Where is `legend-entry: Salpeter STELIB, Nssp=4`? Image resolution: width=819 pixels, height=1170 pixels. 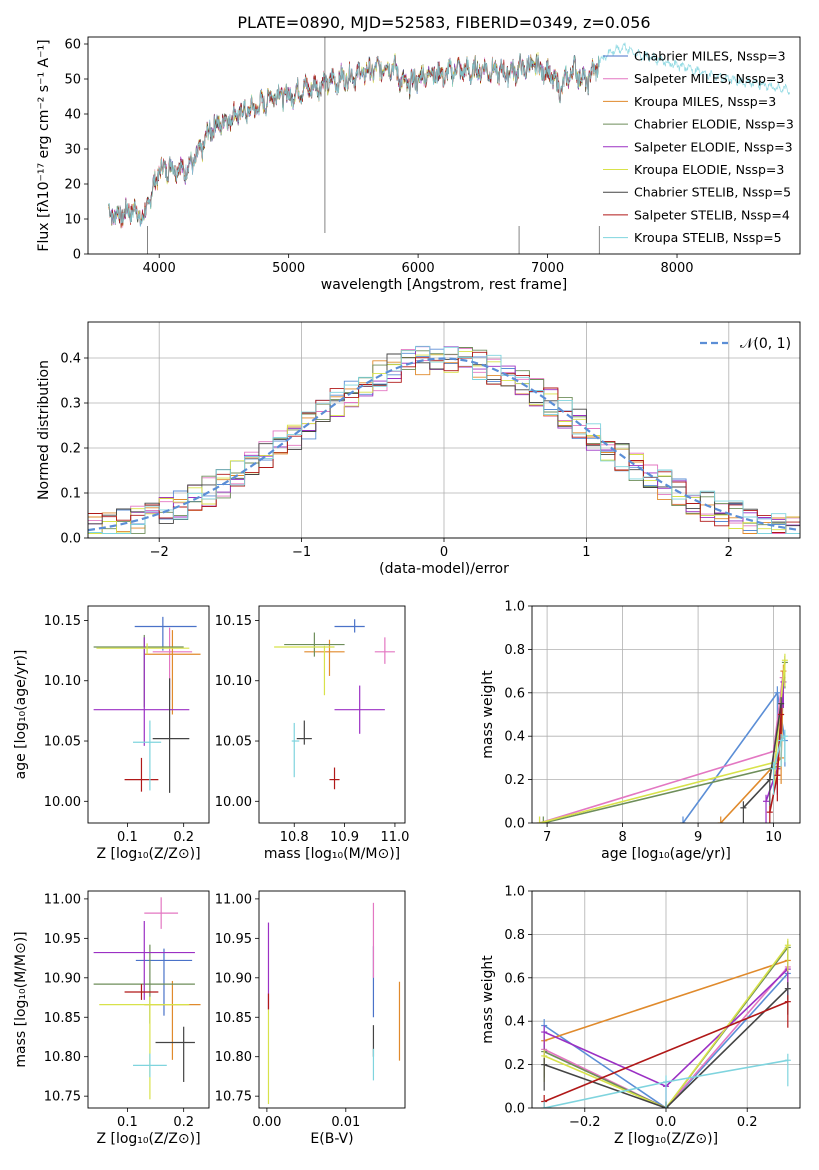 legend-entry: Salpeter STELIB, Nssp=4 is located at coordinates (712, 214).